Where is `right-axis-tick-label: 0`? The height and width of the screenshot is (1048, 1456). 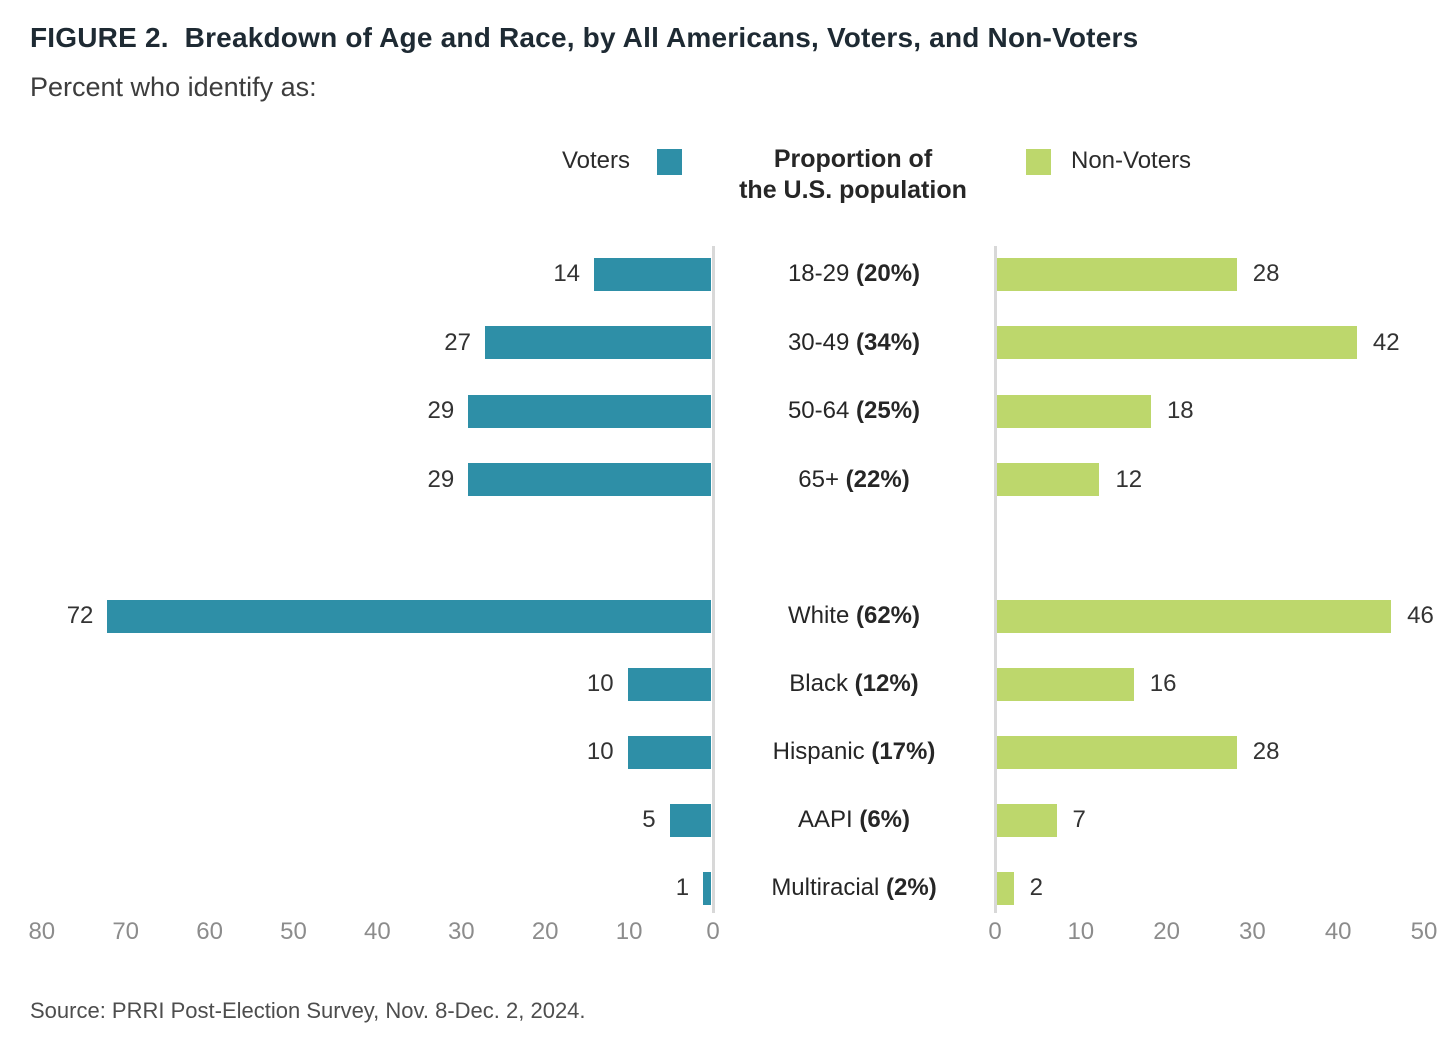 right-axis-tick-label: 0 is located at coordinates (995, 931).